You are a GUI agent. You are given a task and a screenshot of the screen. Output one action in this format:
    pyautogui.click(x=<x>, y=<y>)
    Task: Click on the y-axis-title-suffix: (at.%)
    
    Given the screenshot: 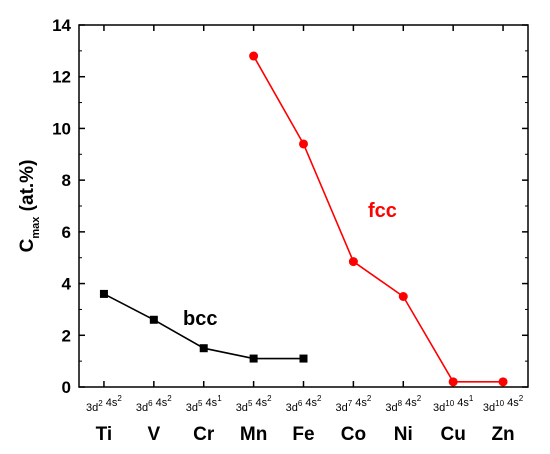 What is the action you would take?
    pyautogui.click(x=27, y=188)
    